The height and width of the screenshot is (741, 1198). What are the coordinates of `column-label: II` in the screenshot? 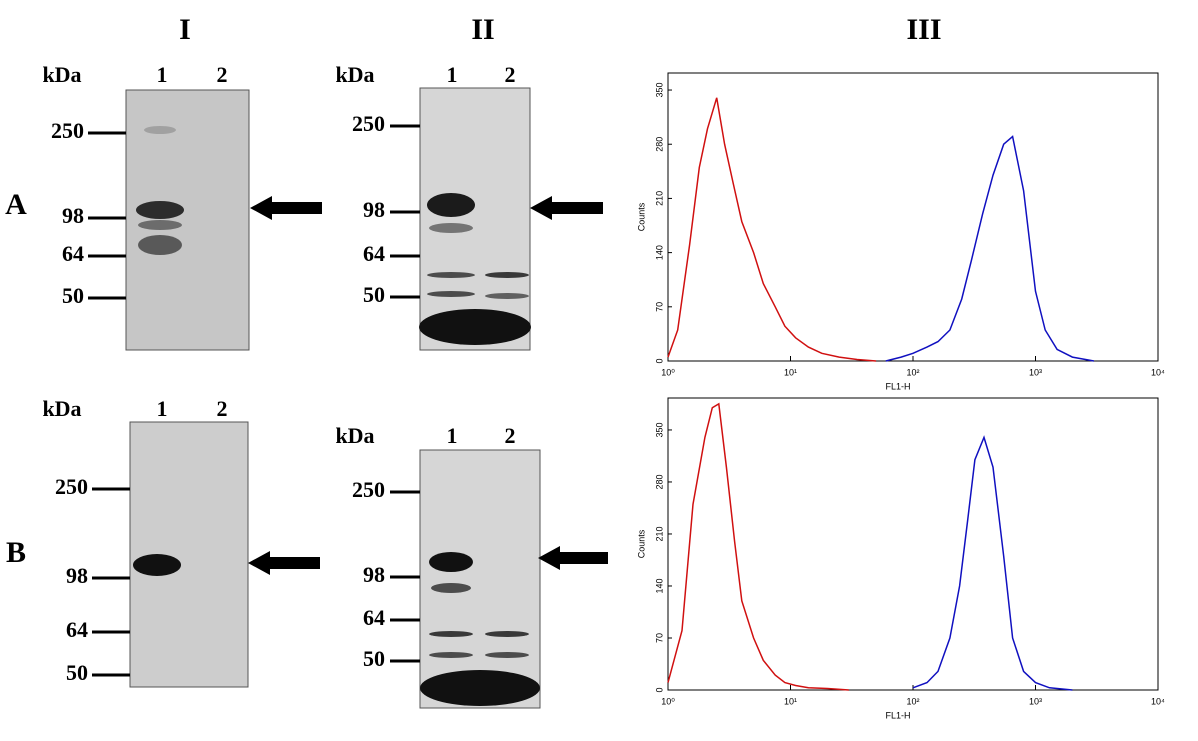 It's located at (482, 29).